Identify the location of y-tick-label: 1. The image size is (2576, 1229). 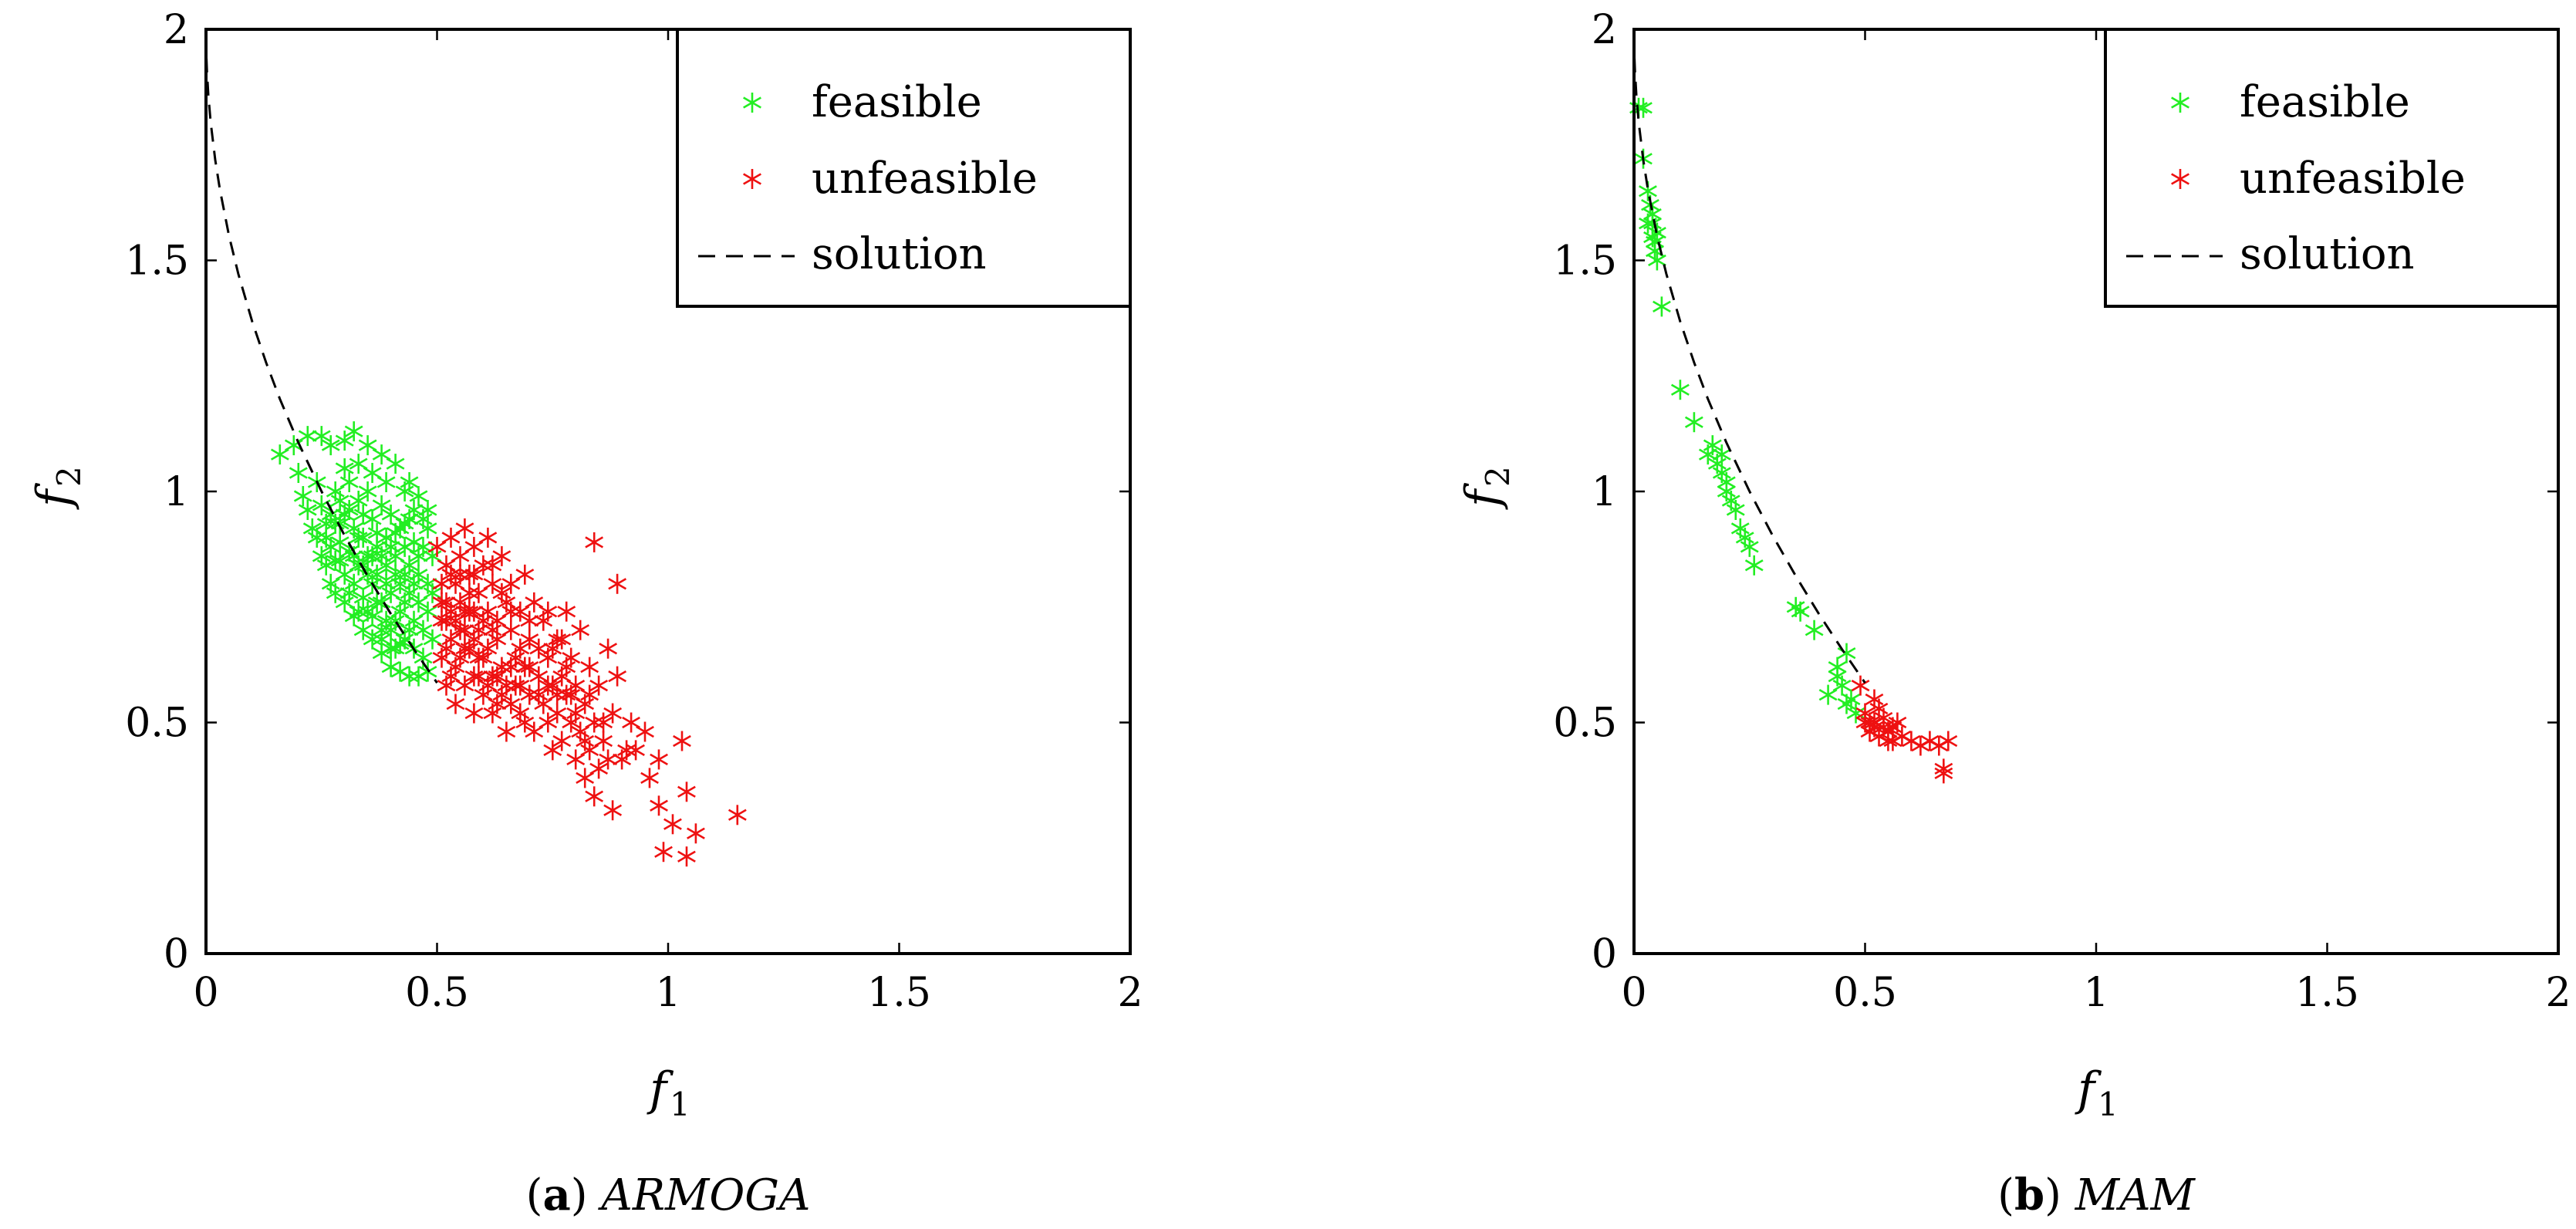
(1604, 492).